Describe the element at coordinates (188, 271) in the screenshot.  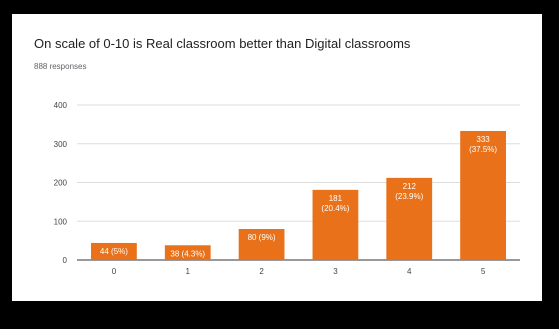
I see `x-tick-label: 1` at that location.